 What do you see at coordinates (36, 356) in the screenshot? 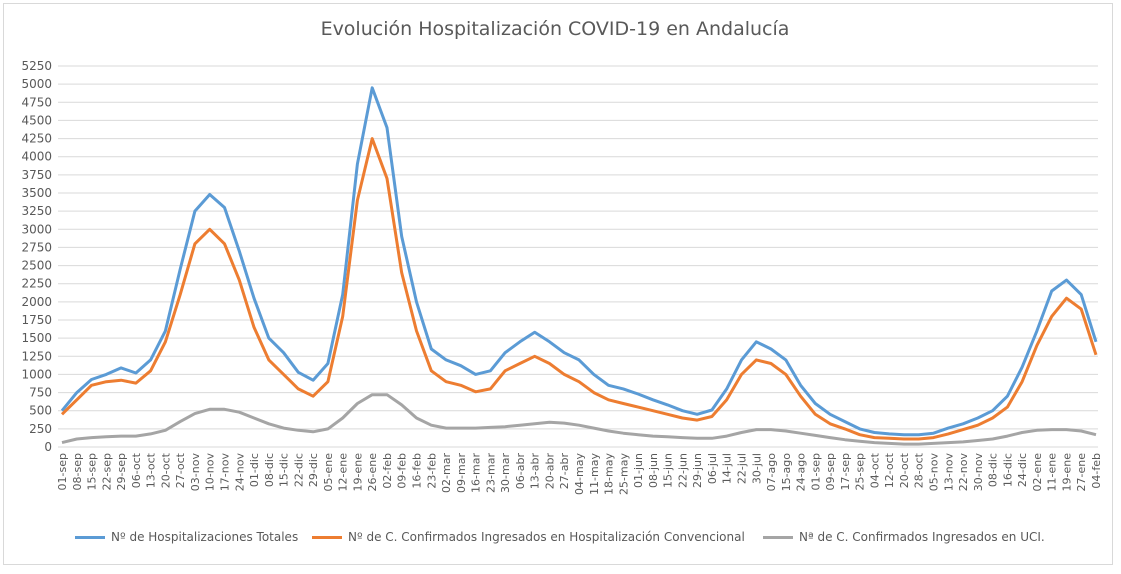
I see `y-tick-label: 1250` at bounding box center [36, 356].